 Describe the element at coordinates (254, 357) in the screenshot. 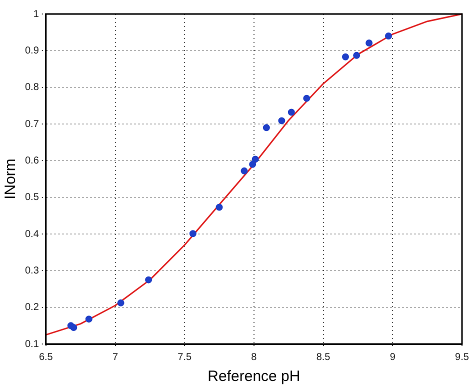

I see `x-tick-label: 8` at that location.